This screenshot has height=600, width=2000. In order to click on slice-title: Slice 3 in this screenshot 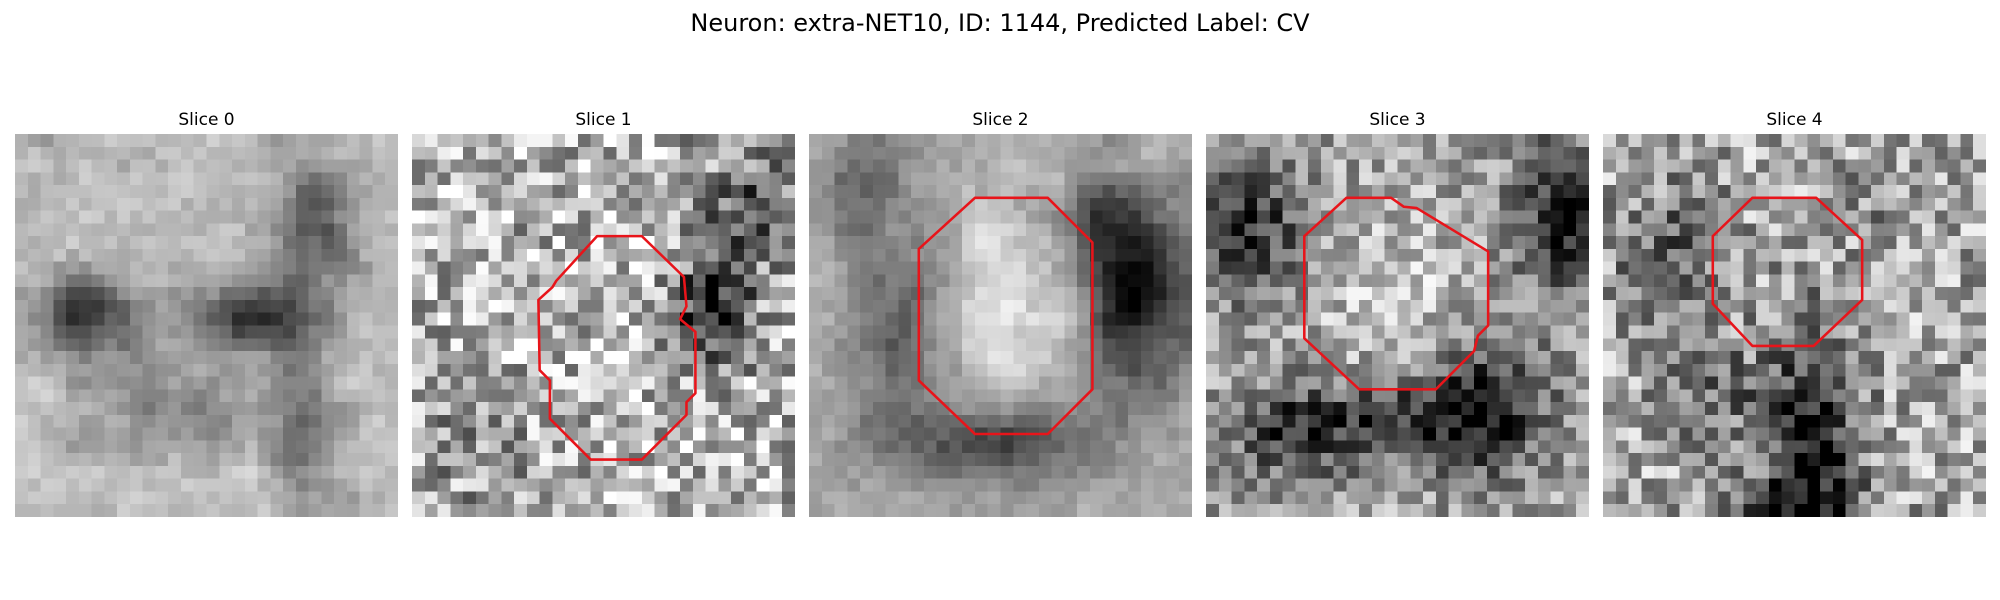, I will do `click(1397, 120)`.